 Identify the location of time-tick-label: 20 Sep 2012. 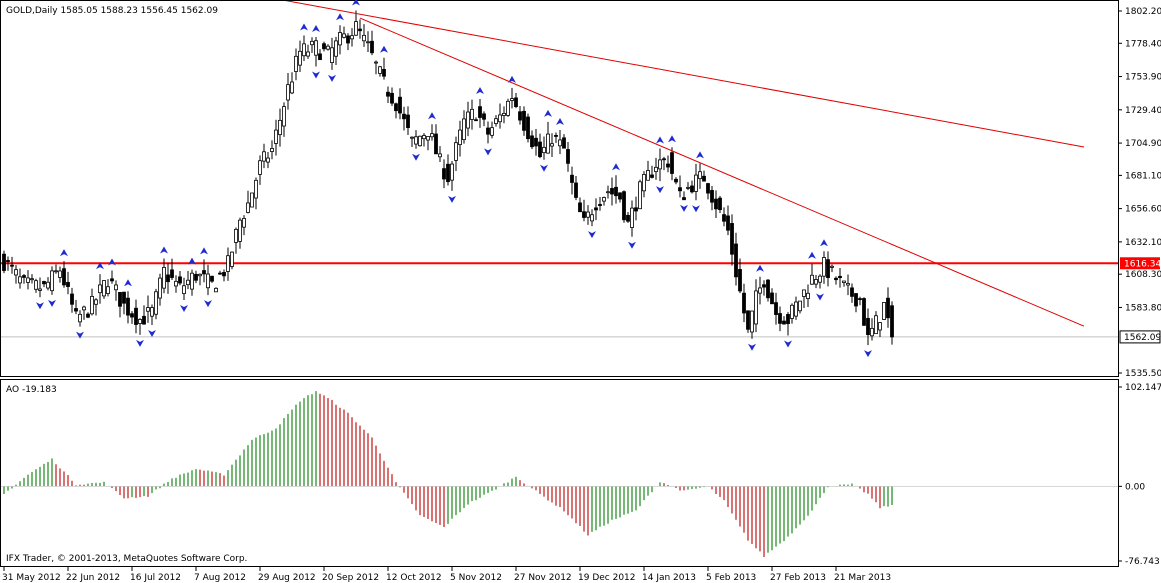
(350, 578).